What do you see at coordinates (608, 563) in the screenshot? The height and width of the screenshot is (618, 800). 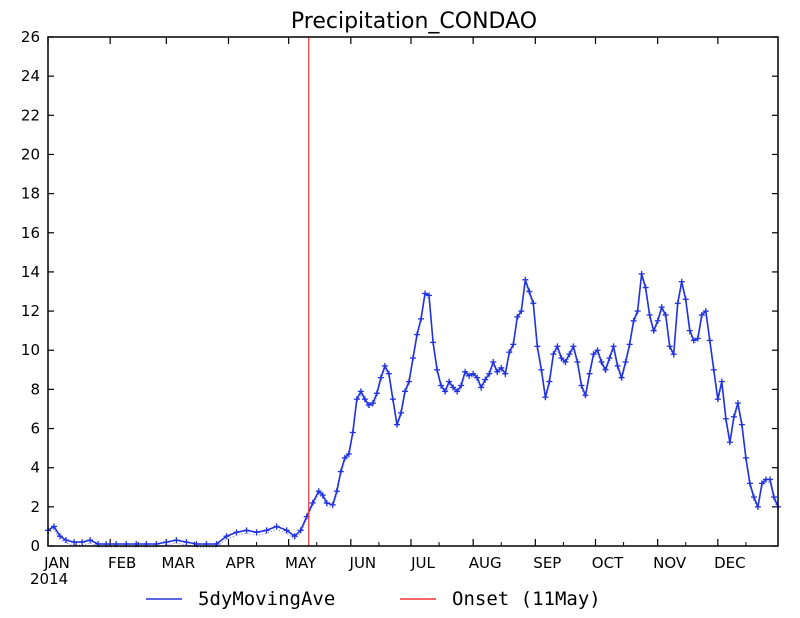 I see `x-tick-label: OCT` at bounding box center [608, 563].